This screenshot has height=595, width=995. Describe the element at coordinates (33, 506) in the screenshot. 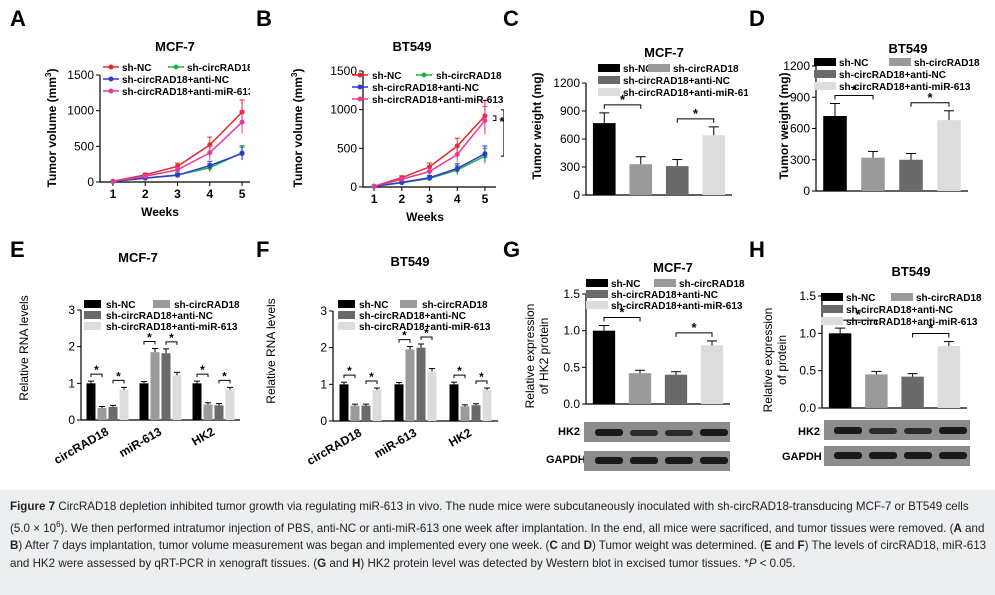

I see `caption-figure-label: Figure 7` at that location.